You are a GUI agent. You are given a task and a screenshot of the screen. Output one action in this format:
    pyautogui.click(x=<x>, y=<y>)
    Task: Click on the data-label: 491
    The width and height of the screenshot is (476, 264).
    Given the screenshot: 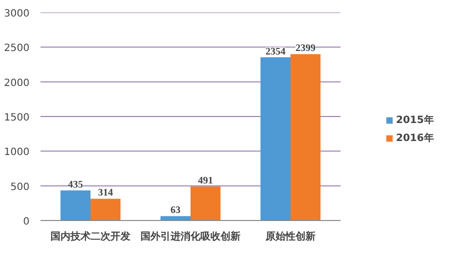 What is the action you would take?
    pyautogui.click(x=205, y=180)
    